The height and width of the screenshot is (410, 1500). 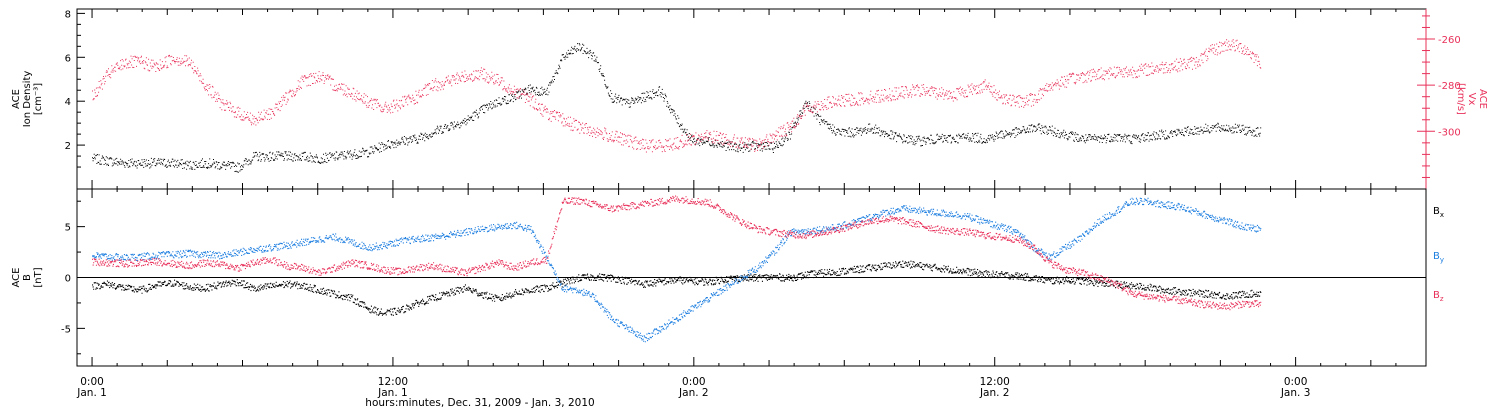 I want to click on legend-bz: Bz, so click(x=1438, y=296).